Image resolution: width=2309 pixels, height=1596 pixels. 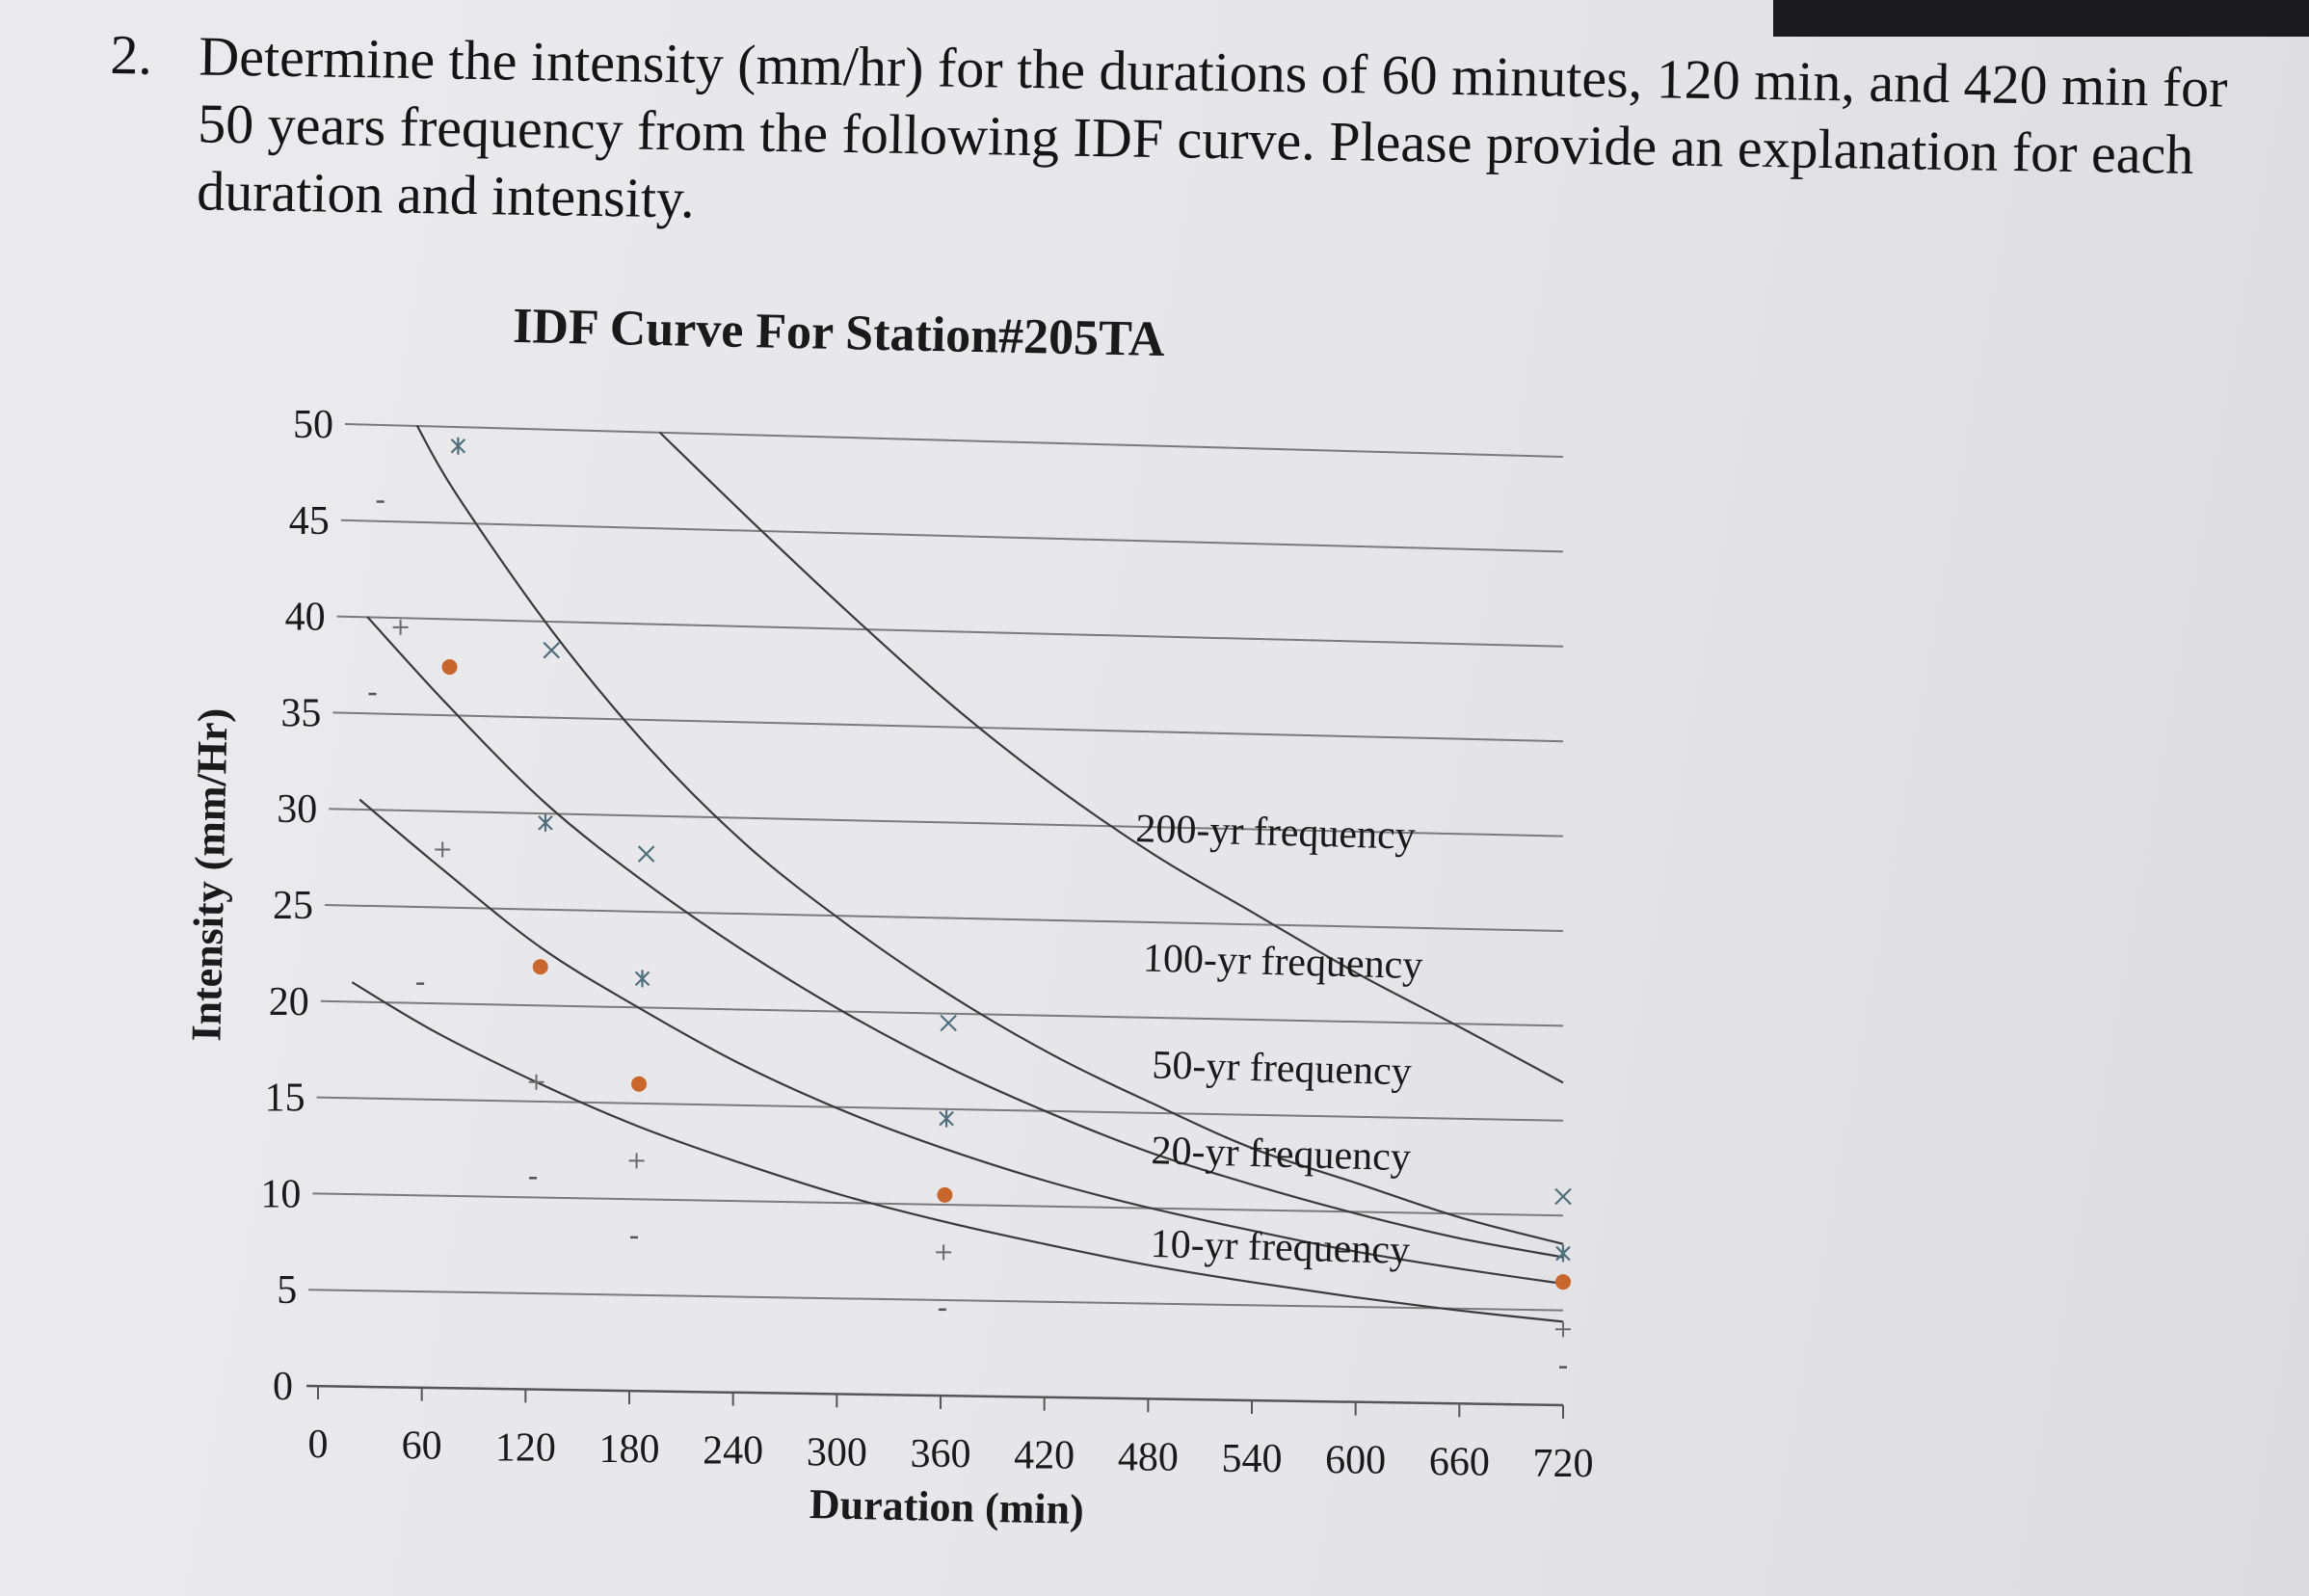 What do you see at coordinates (1563, 1464) in the screenshot?
I see `x-tick-label-720: 720` at bounding box center [1563, 1464].